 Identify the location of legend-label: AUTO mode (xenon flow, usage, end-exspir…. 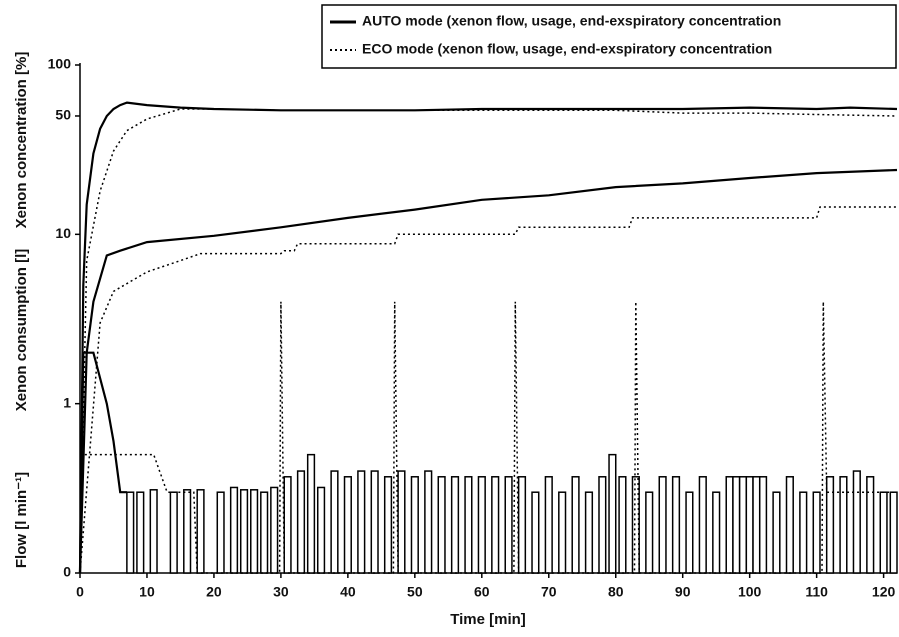
(571, 21).